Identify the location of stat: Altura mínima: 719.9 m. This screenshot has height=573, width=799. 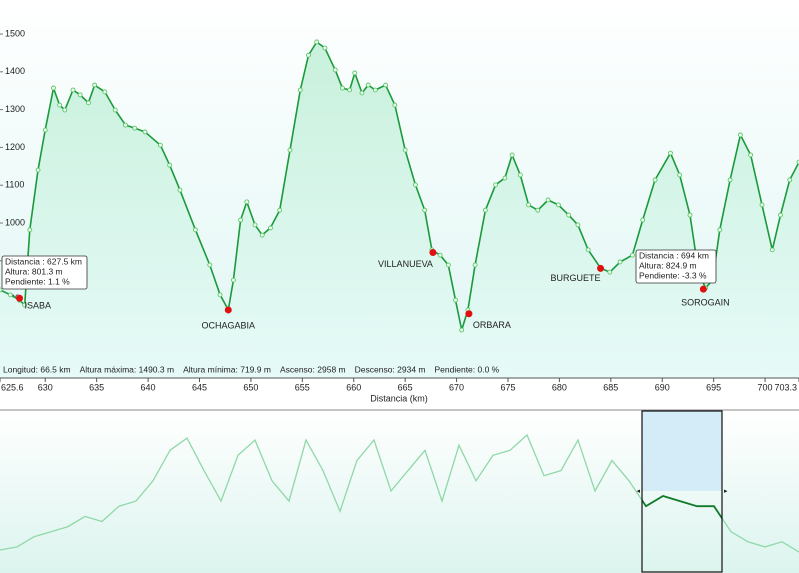
(227, 369).